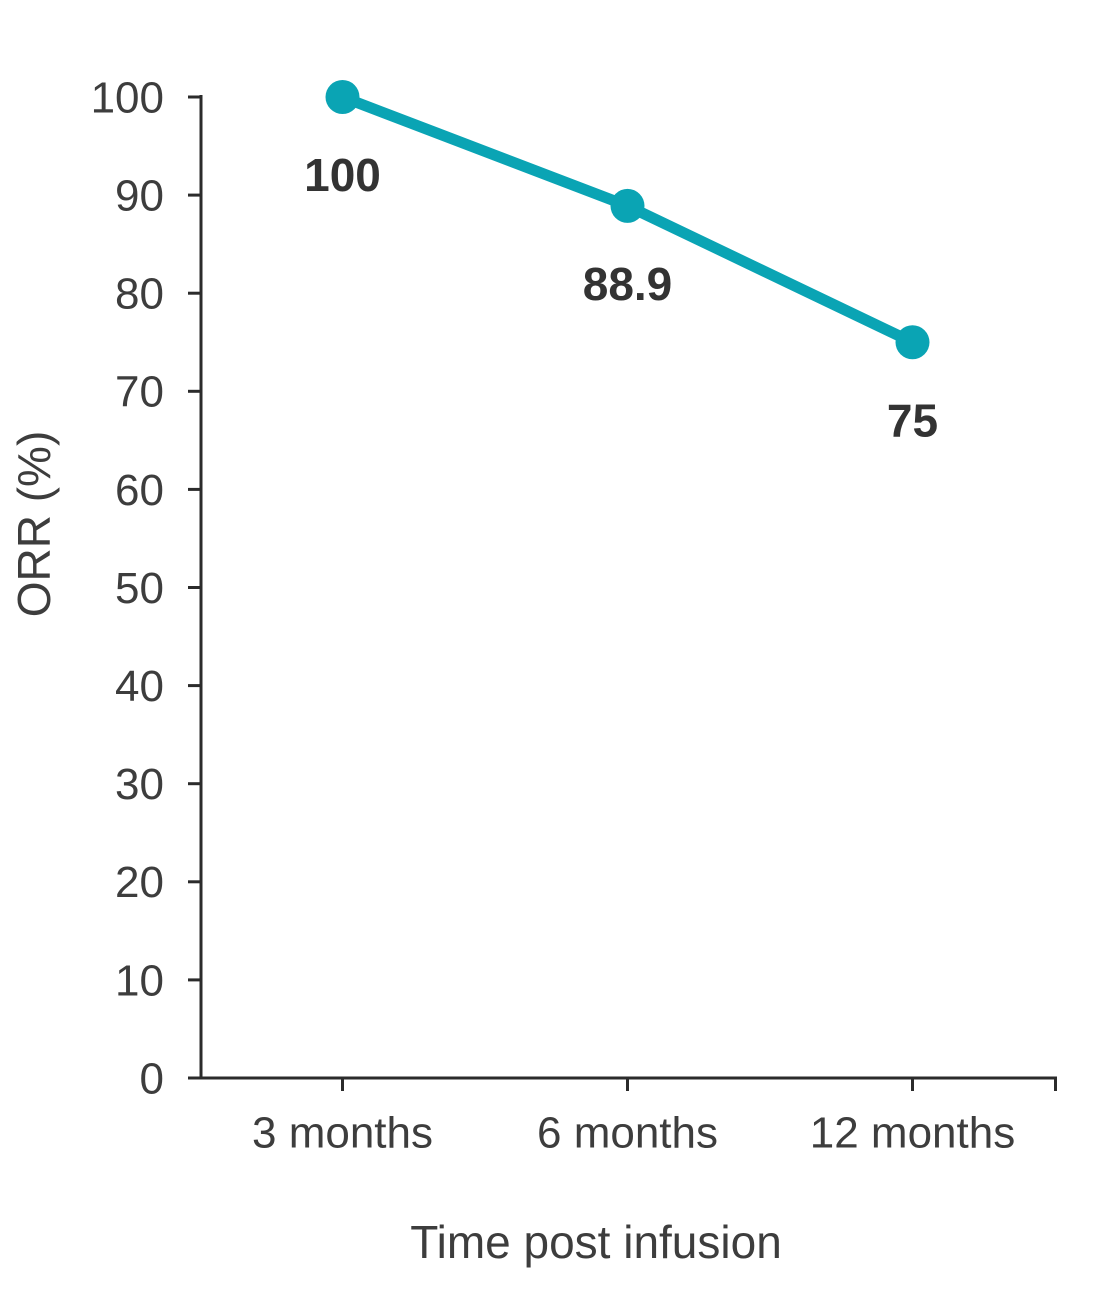  What do you see at coordinates (139, 196) in the screenshot?
I see `y-tick-label: 90` at bounding box center [139, 196].